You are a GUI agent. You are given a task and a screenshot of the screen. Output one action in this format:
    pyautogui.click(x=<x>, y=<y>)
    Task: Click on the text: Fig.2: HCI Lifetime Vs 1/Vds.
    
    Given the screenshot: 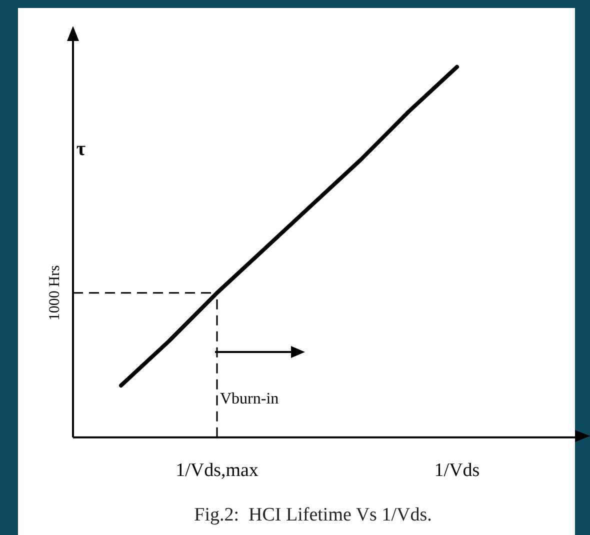 What is the action you would take?
    pyautogui.click(x=313, y=515)
    